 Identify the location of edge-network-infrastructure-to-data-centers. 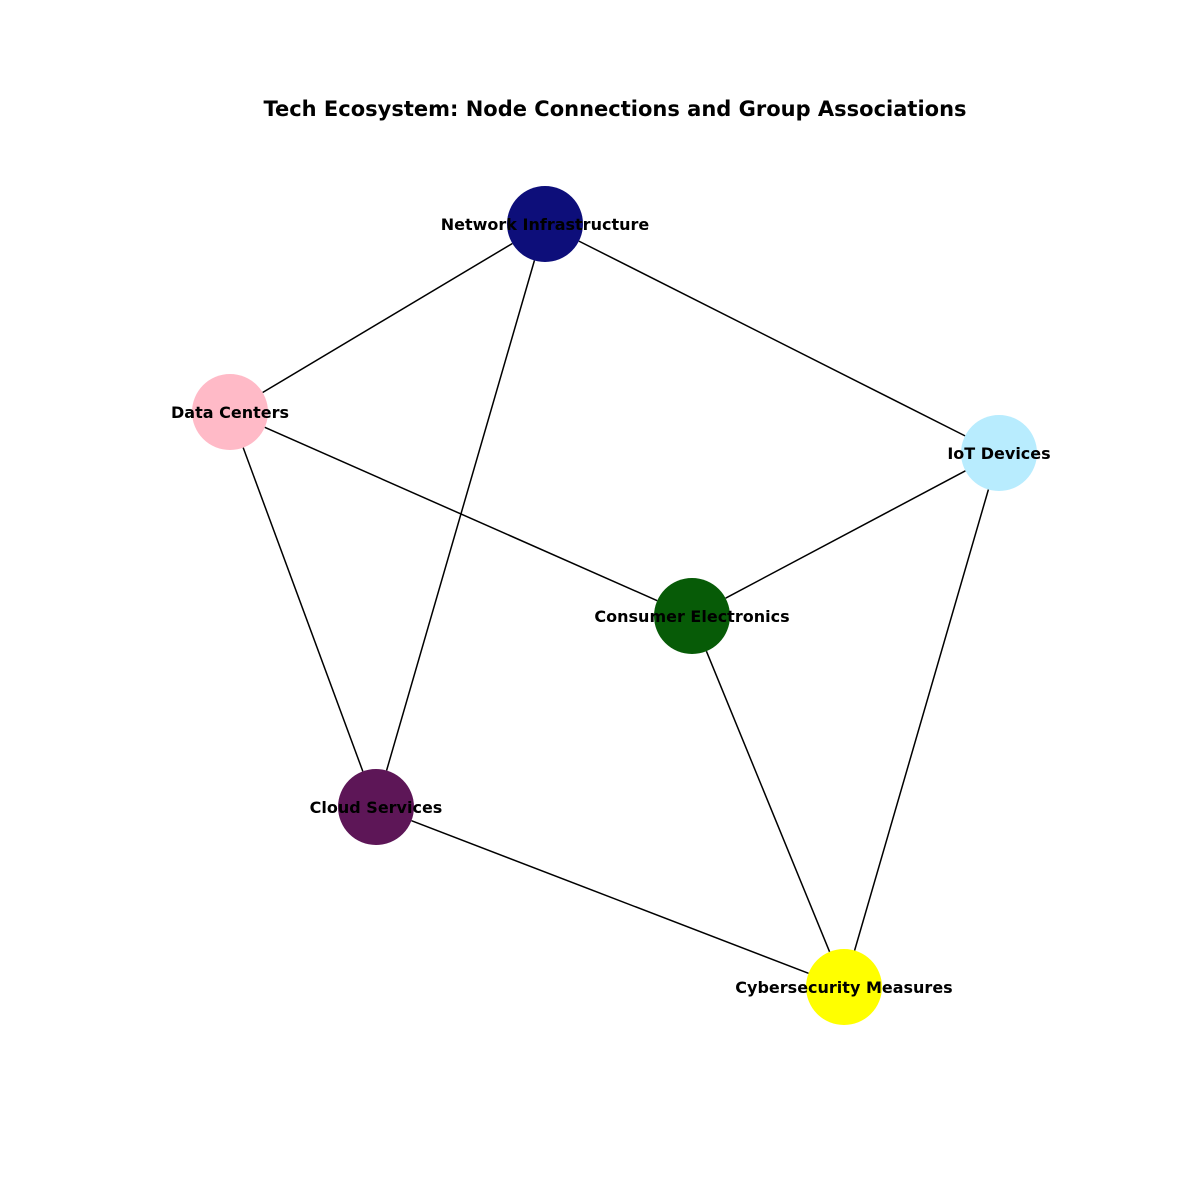
(387, 318).